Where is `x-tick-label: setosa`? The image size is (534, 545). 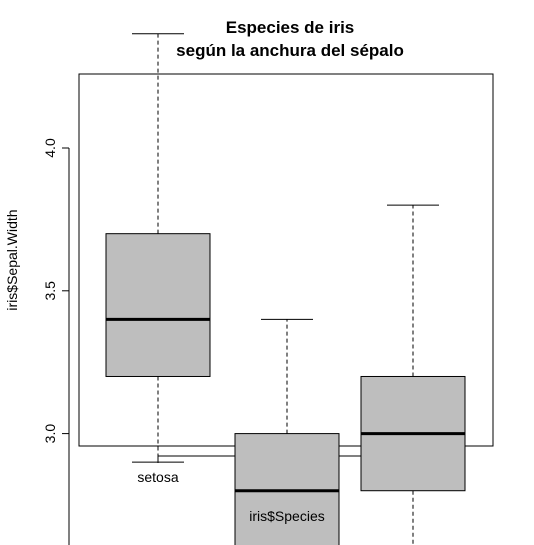 x-tick-label: setosa is located at coordinates (157, 477).